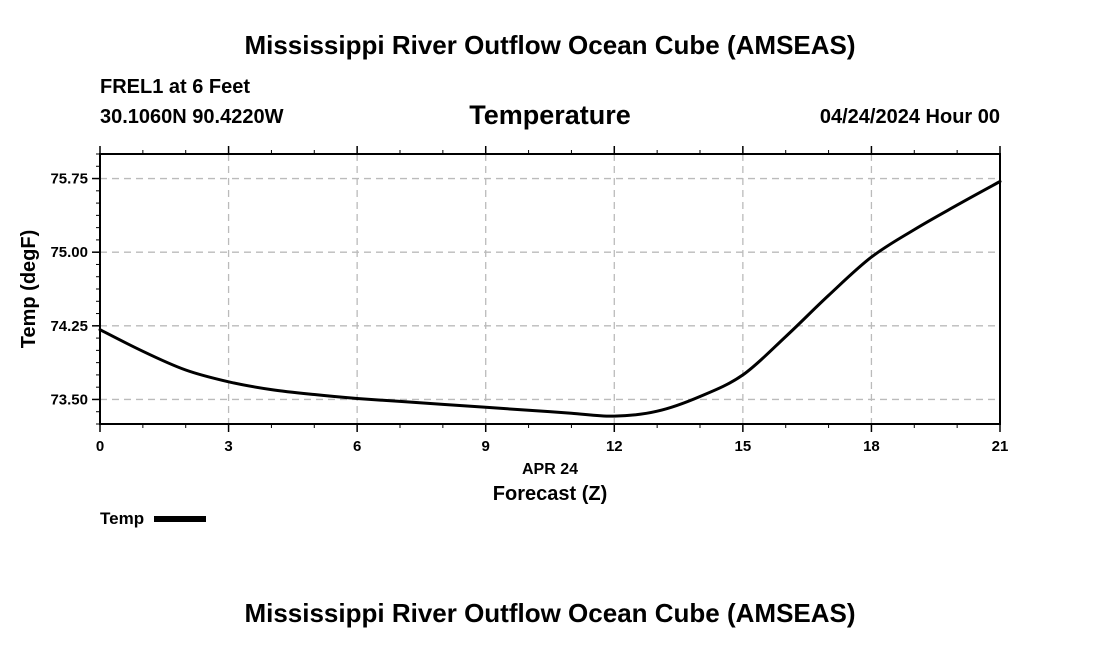 The height and width of the screenshot is (650, 1100). What do you see at coordinates (180, 519) in the screenshot?
I see `legend-swatch` at bounding box center [180, 519].